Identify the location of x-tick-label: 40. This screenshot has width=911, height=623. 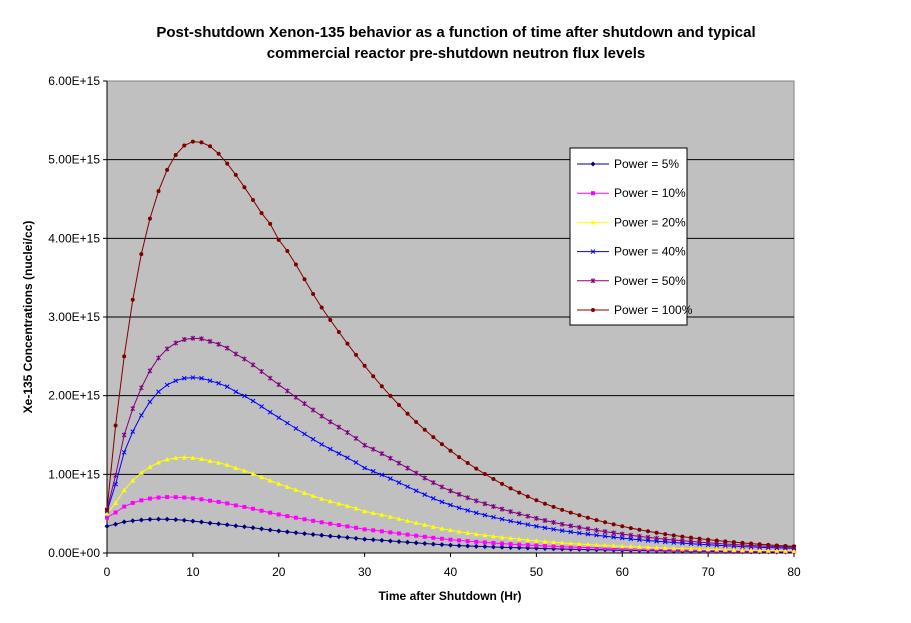
(451, 572).